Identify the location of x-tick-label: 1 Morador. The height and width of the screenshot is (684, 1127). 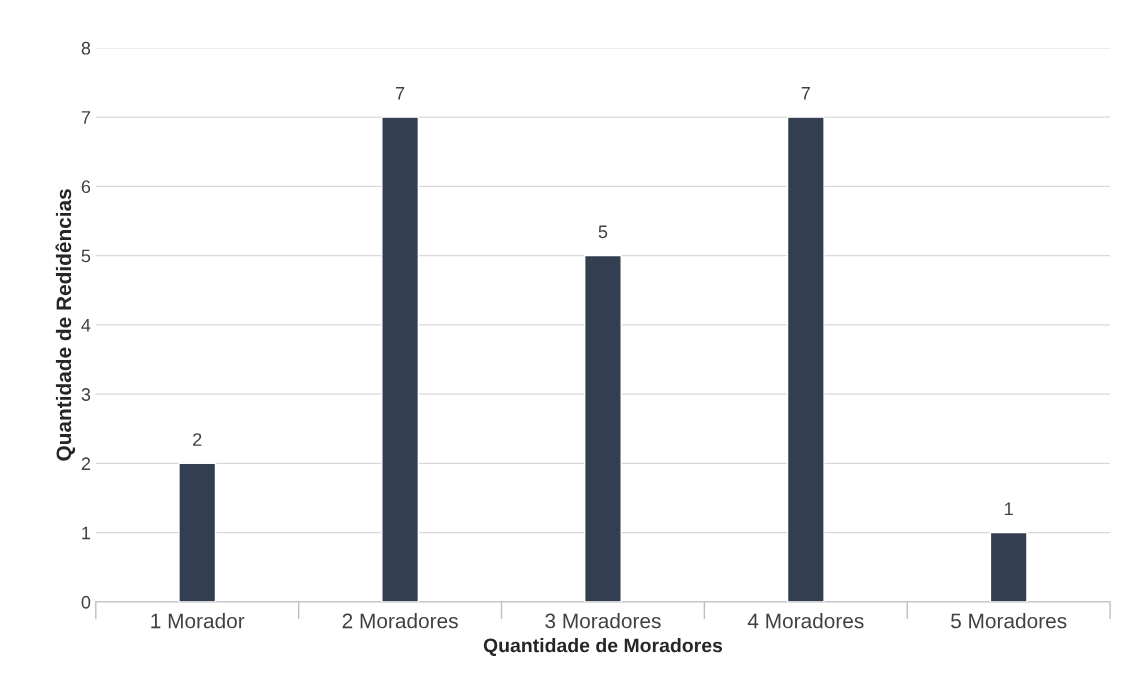
(198, 621).